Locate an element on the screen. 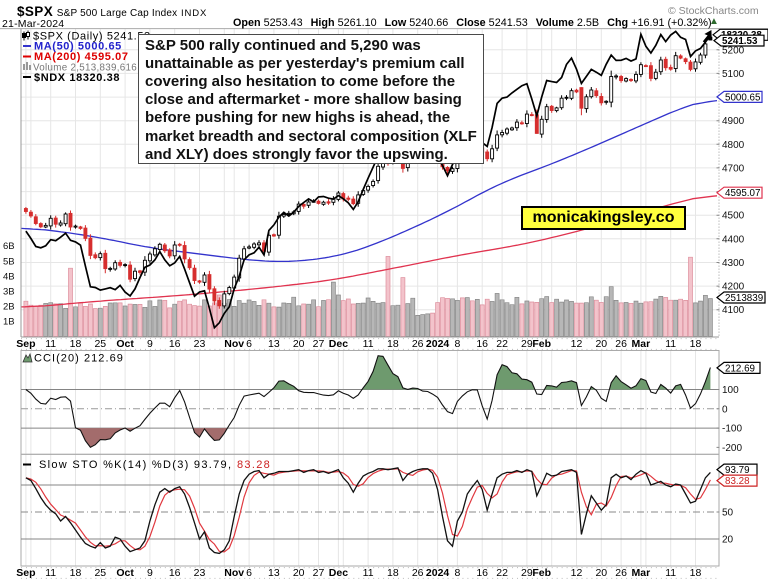  svg-text: 50 is located at coordinates (728, 513).